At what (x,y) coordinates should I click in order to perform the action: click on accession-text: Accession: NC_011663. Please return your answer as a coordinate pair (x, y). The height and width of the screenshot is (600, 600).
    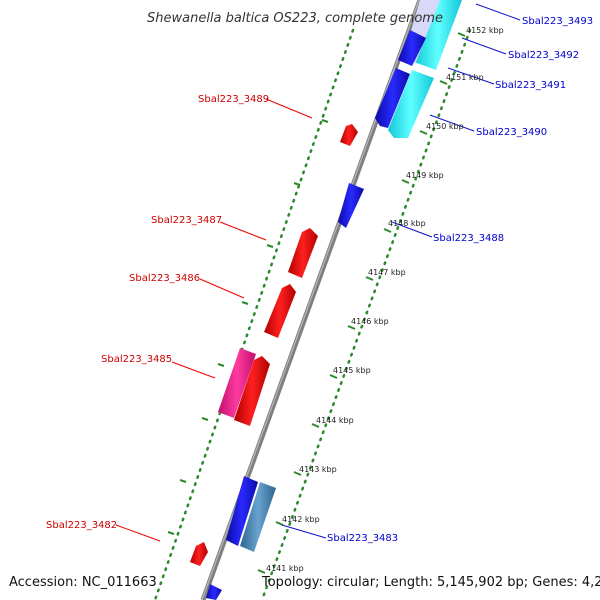
    Looking at the image, I should click on (83, 582).